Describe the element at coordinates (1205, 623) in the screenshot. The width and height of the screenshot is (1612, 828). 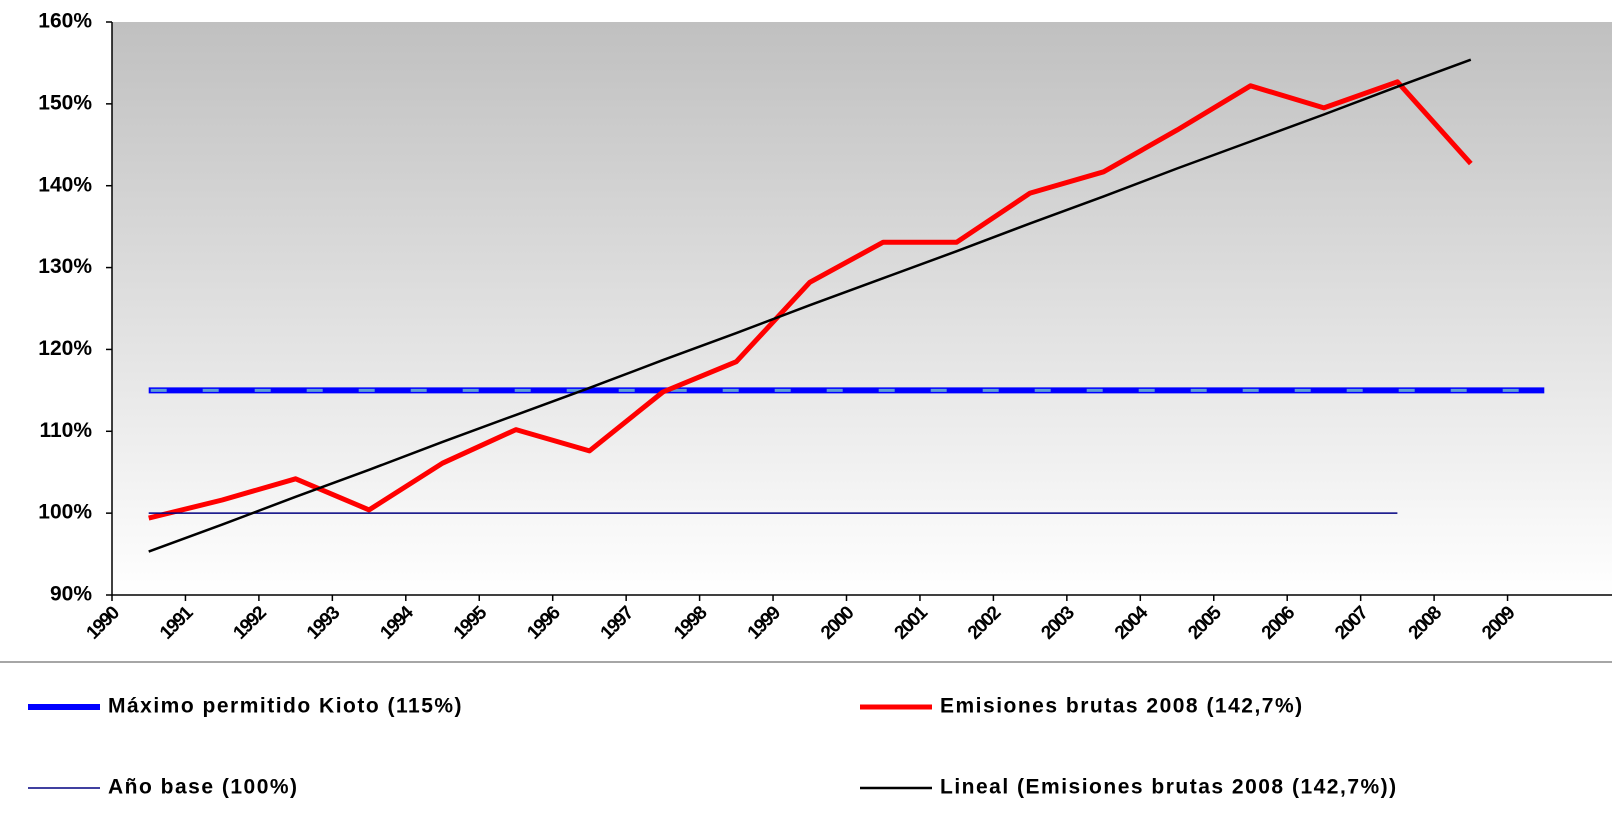
I see `x-tick-label: 2005` at that location.